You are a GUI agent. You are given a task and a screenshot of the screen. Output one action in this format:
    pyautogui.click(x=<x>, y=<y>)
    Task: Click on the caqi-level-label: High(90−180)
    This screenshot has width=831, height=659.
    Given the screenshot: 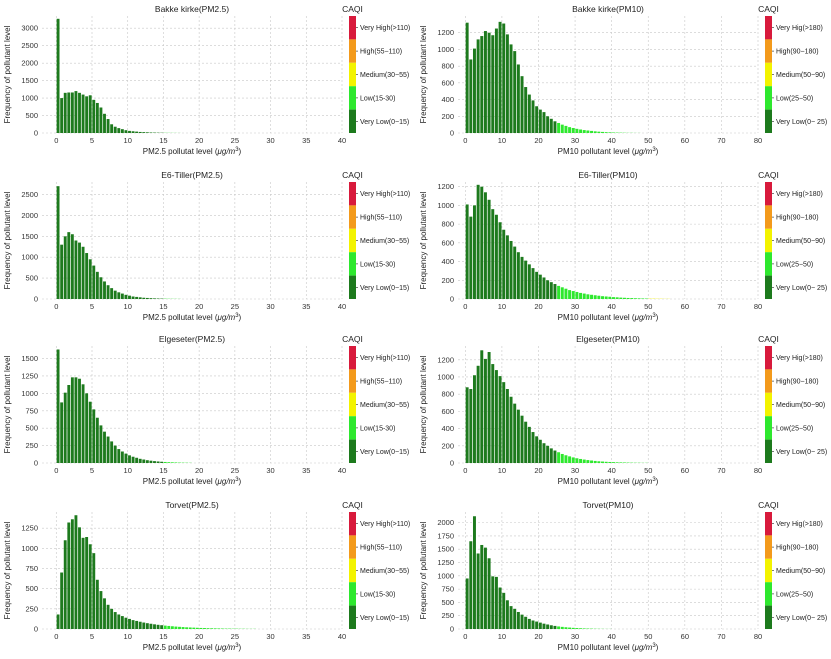 What is the action you would take?
    pyautogui.click(x=797, y=382)
    